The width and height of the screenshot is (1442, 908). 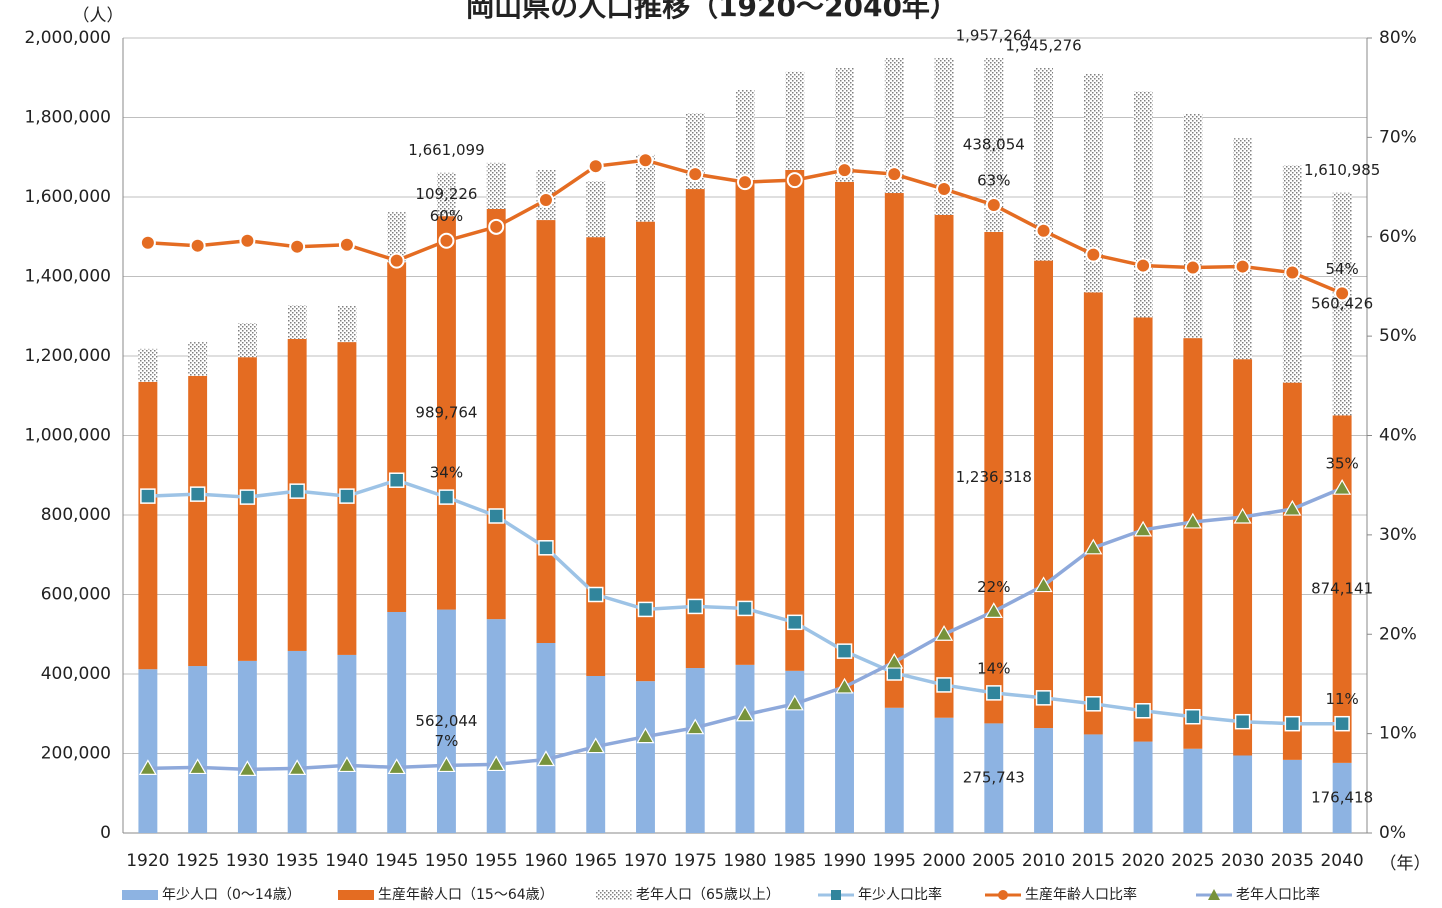 What do you see at coordinates (1398, 436) in the screenshot?
I see `y2-tick-label: 40%` at bounding box center [1398, 436].